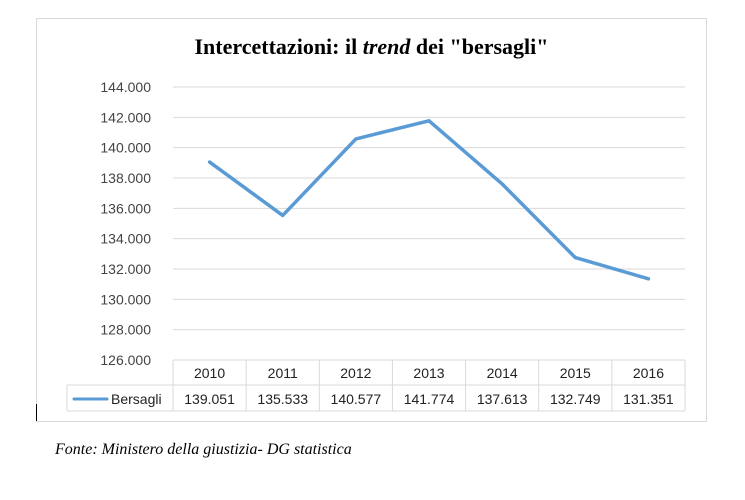 The width and height of the screenshot is (745, 500). I want to click on y-tick-label-6: 138.000, so click(125, 178).